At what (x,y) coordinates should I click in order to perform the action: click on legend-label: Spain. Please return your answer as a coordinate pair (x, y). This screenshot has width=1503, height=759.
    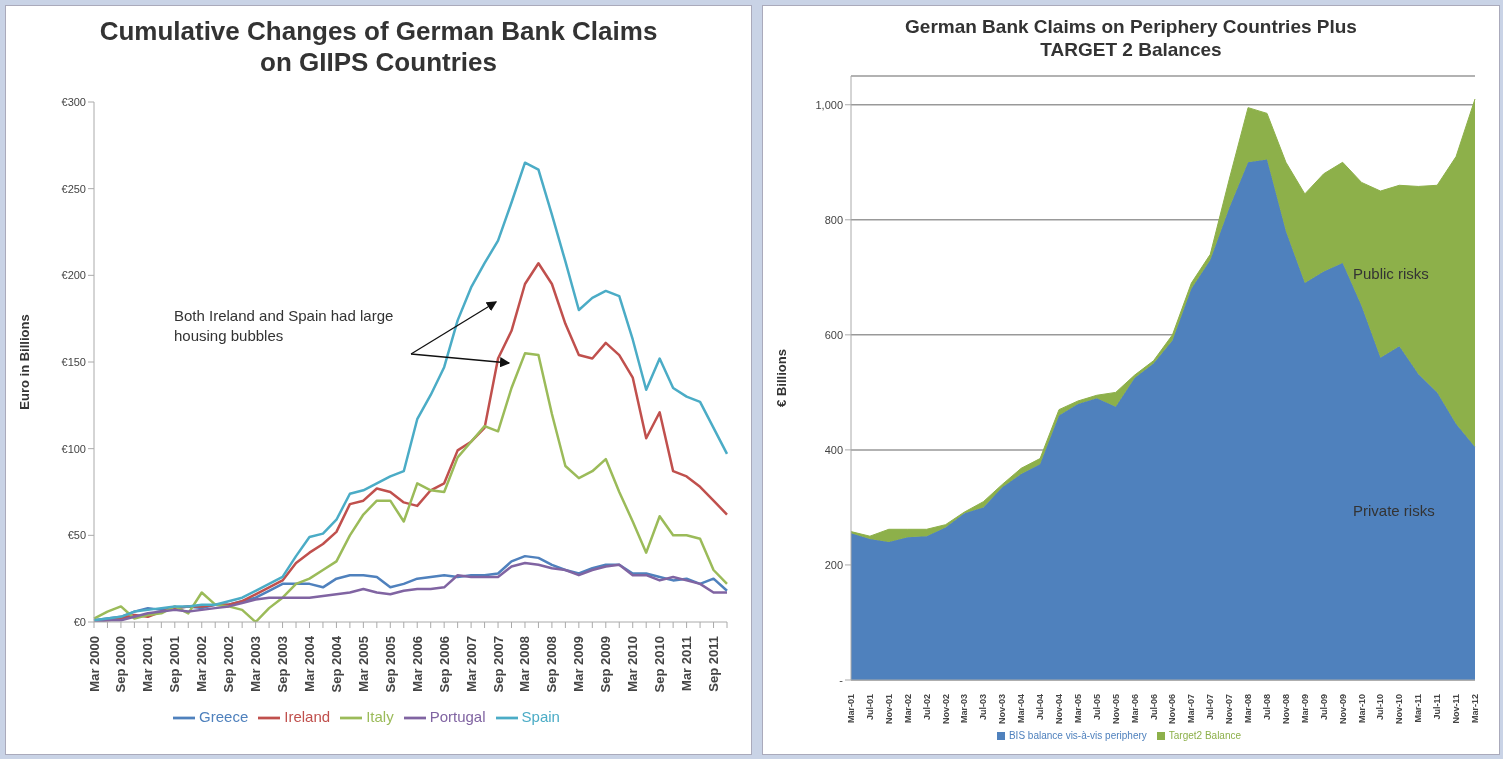
    Looking at the image, I should click on (540, 717).